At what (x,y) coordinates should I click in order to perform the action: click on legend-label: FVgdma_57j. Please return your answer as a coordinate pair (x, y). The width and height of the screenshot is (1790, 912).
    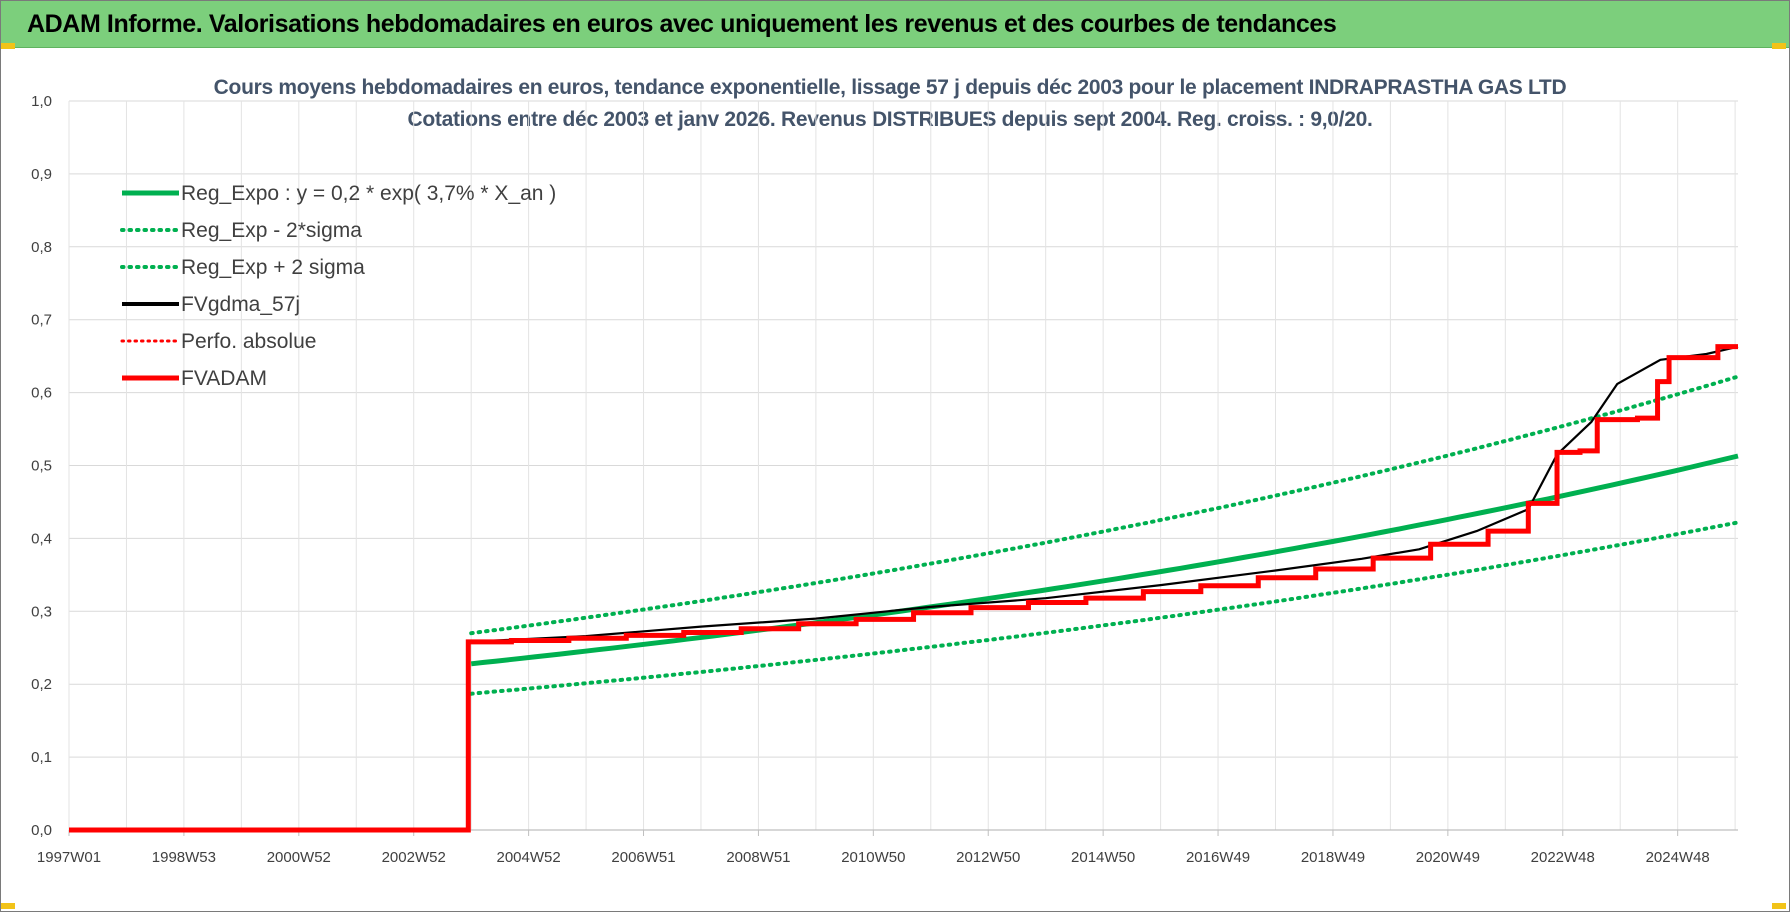
    Looking at the image, I should click on (240, 304).